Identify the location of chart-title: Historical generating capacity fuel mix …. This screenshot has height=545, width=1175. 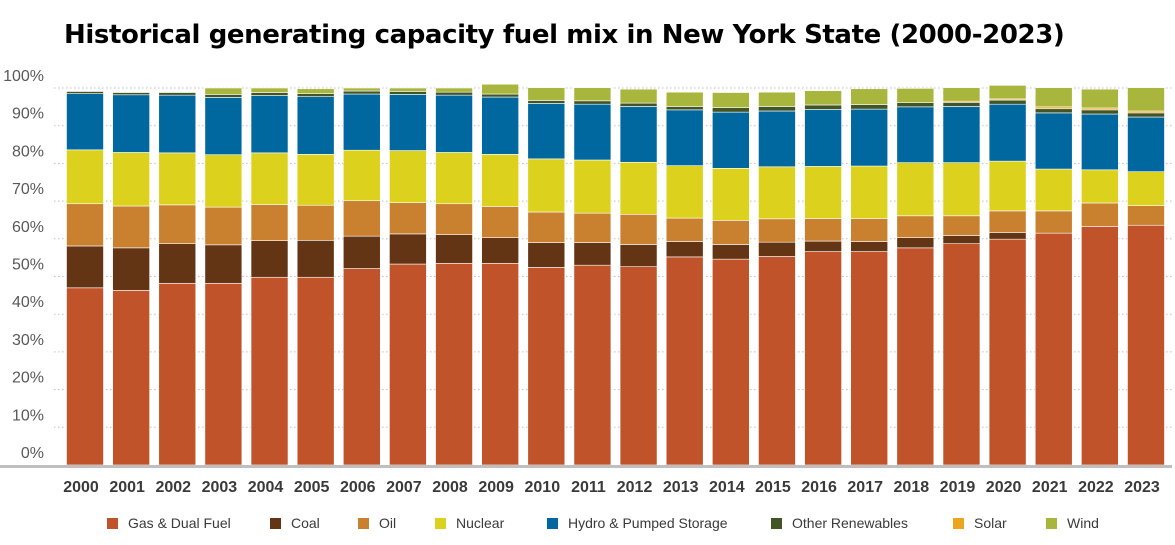
(564, 35).